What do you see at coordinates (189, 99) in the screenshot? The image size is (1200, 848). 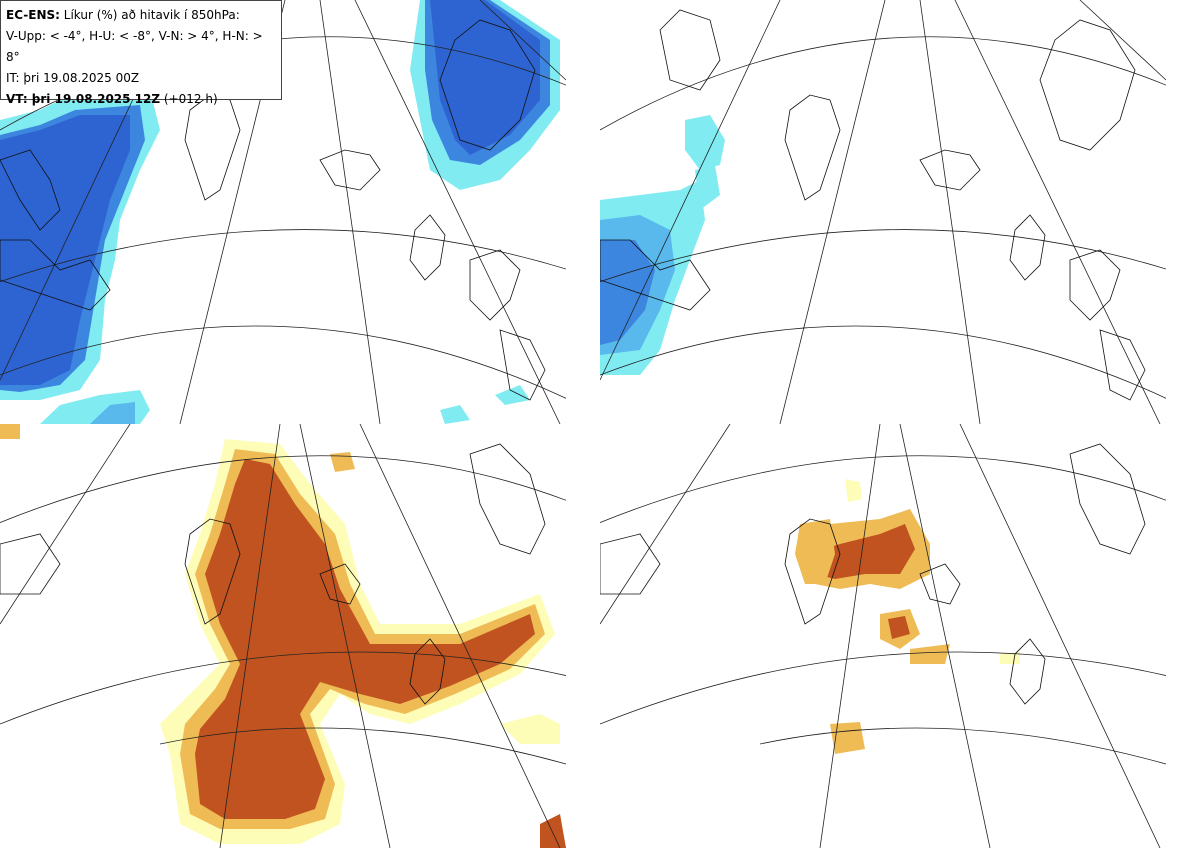 I see `info-lead-time: (+012 h)` at bounding box center [189, 99].